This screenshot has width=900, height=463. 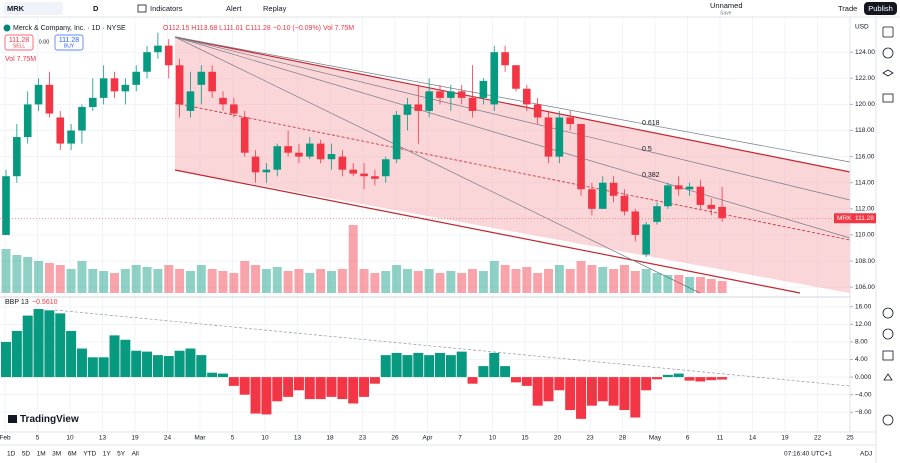 I want to click on replay-button: Replay, so click(x=275, y=8).